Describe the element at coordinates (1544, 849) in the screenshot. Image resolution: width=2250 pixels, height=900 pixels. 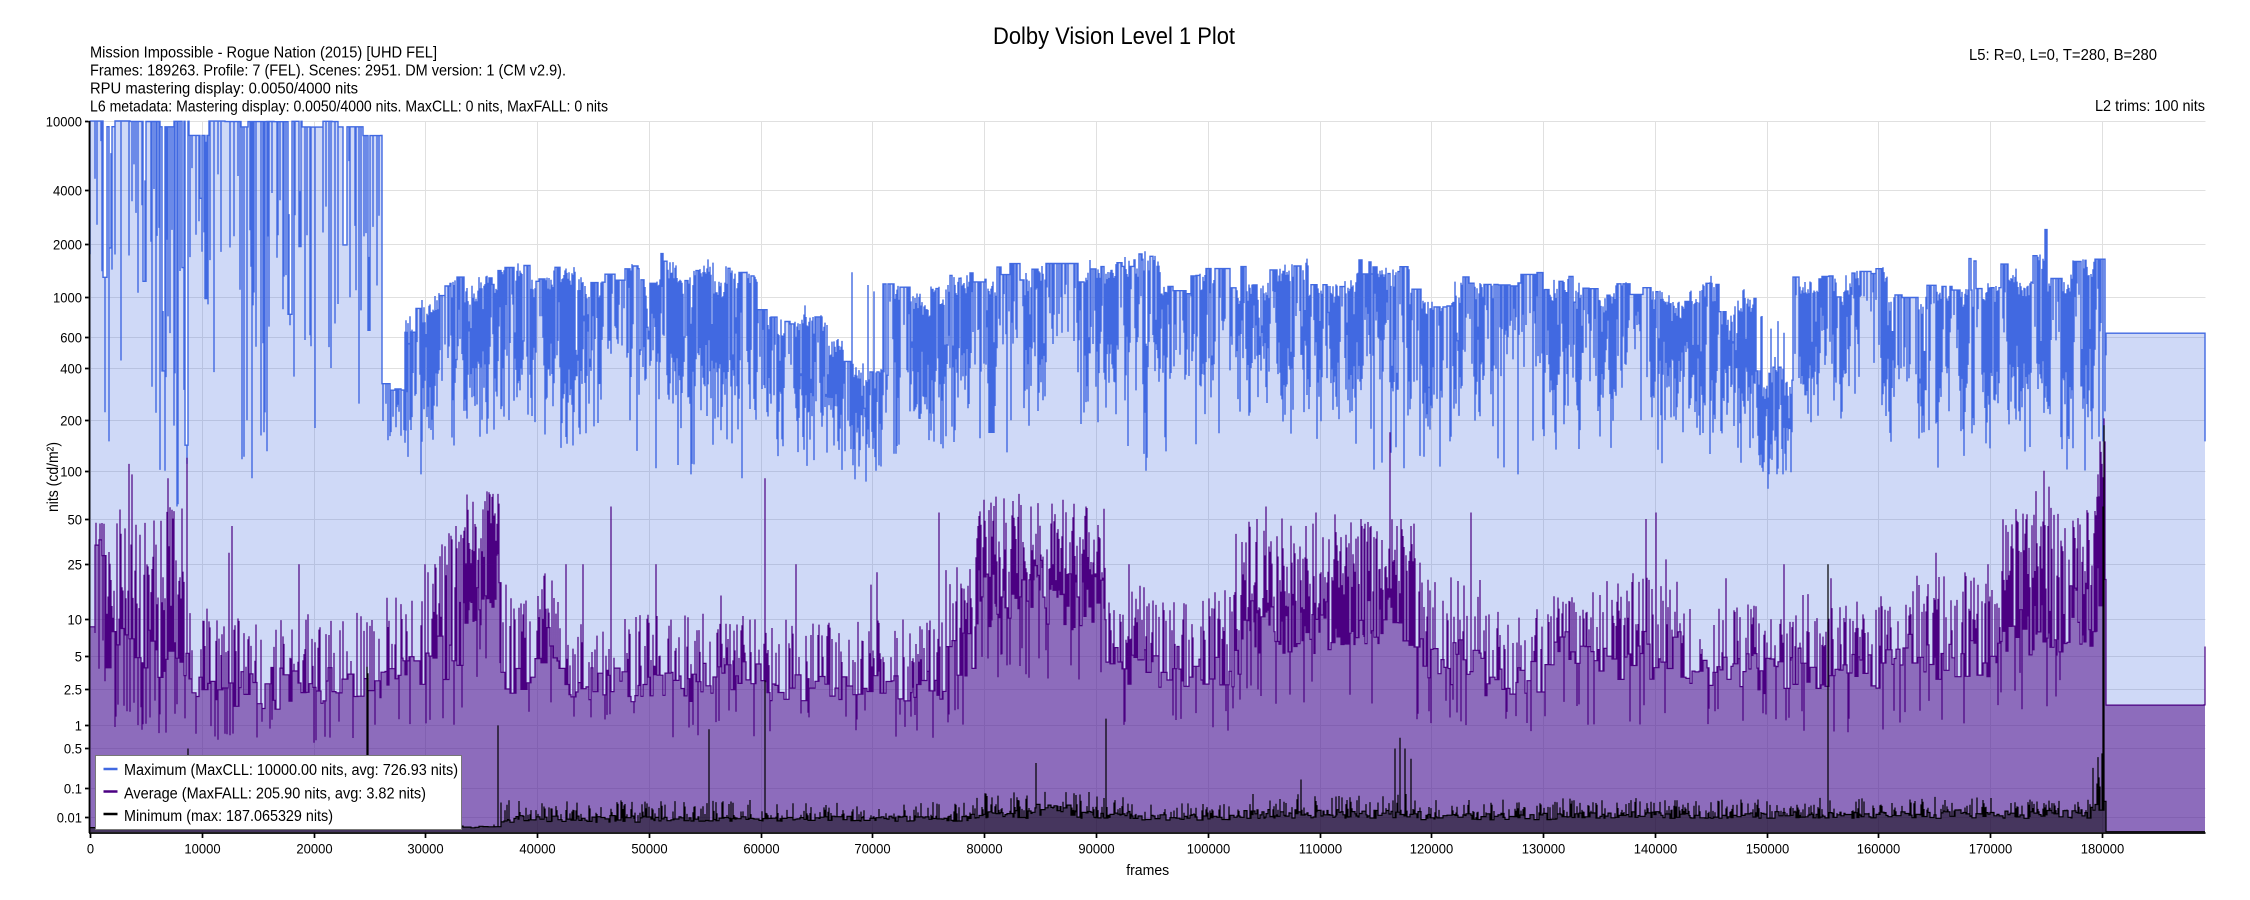
I see `svg-text: 130000` at that location.